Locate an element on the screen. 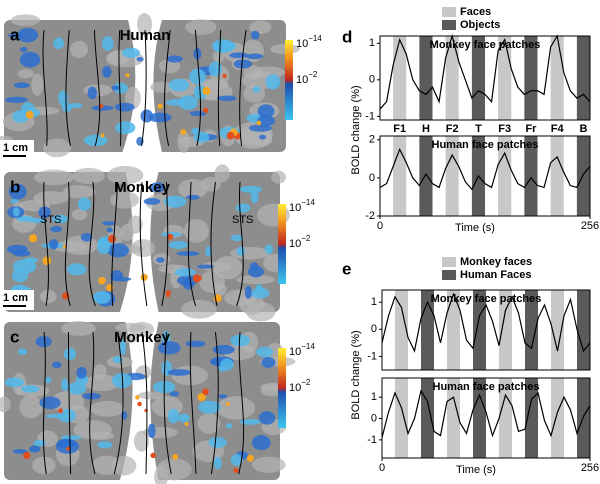 This screenshot has width=600, height=484. colorbar-label: 10−14 is located at coordinates (302, 206).